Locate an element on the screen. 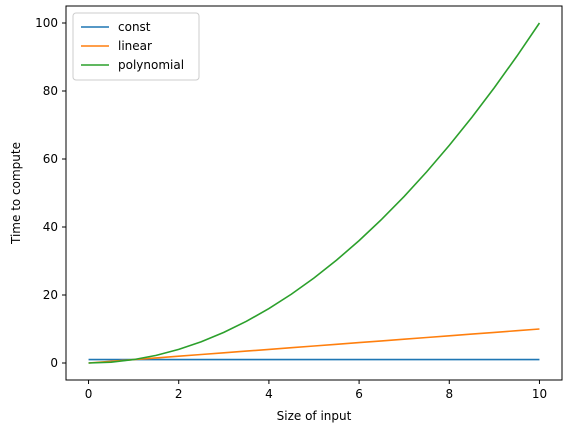  y-tick-label: 60 is located at coordinates (50, 159).